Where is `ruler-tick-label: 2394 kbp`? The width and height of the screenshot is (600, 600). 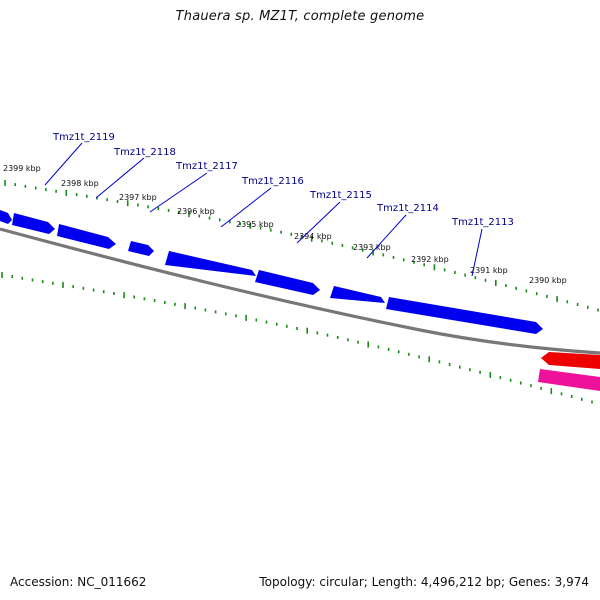 ruler-tick-label: 2394 kbp is located at coordinates (313, 236).